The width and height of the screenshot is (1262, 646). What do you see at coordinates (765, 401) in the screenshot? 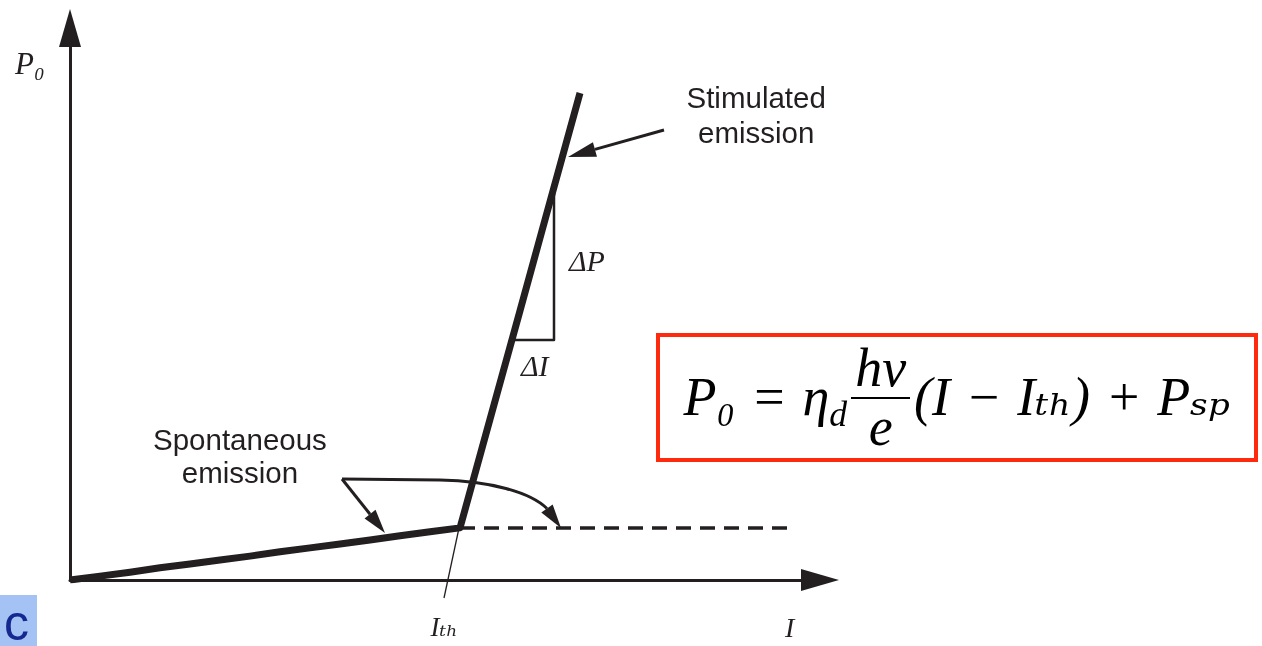
I see `annotation: P₀ = η$_{d}$` at bounding box center [765, 401].